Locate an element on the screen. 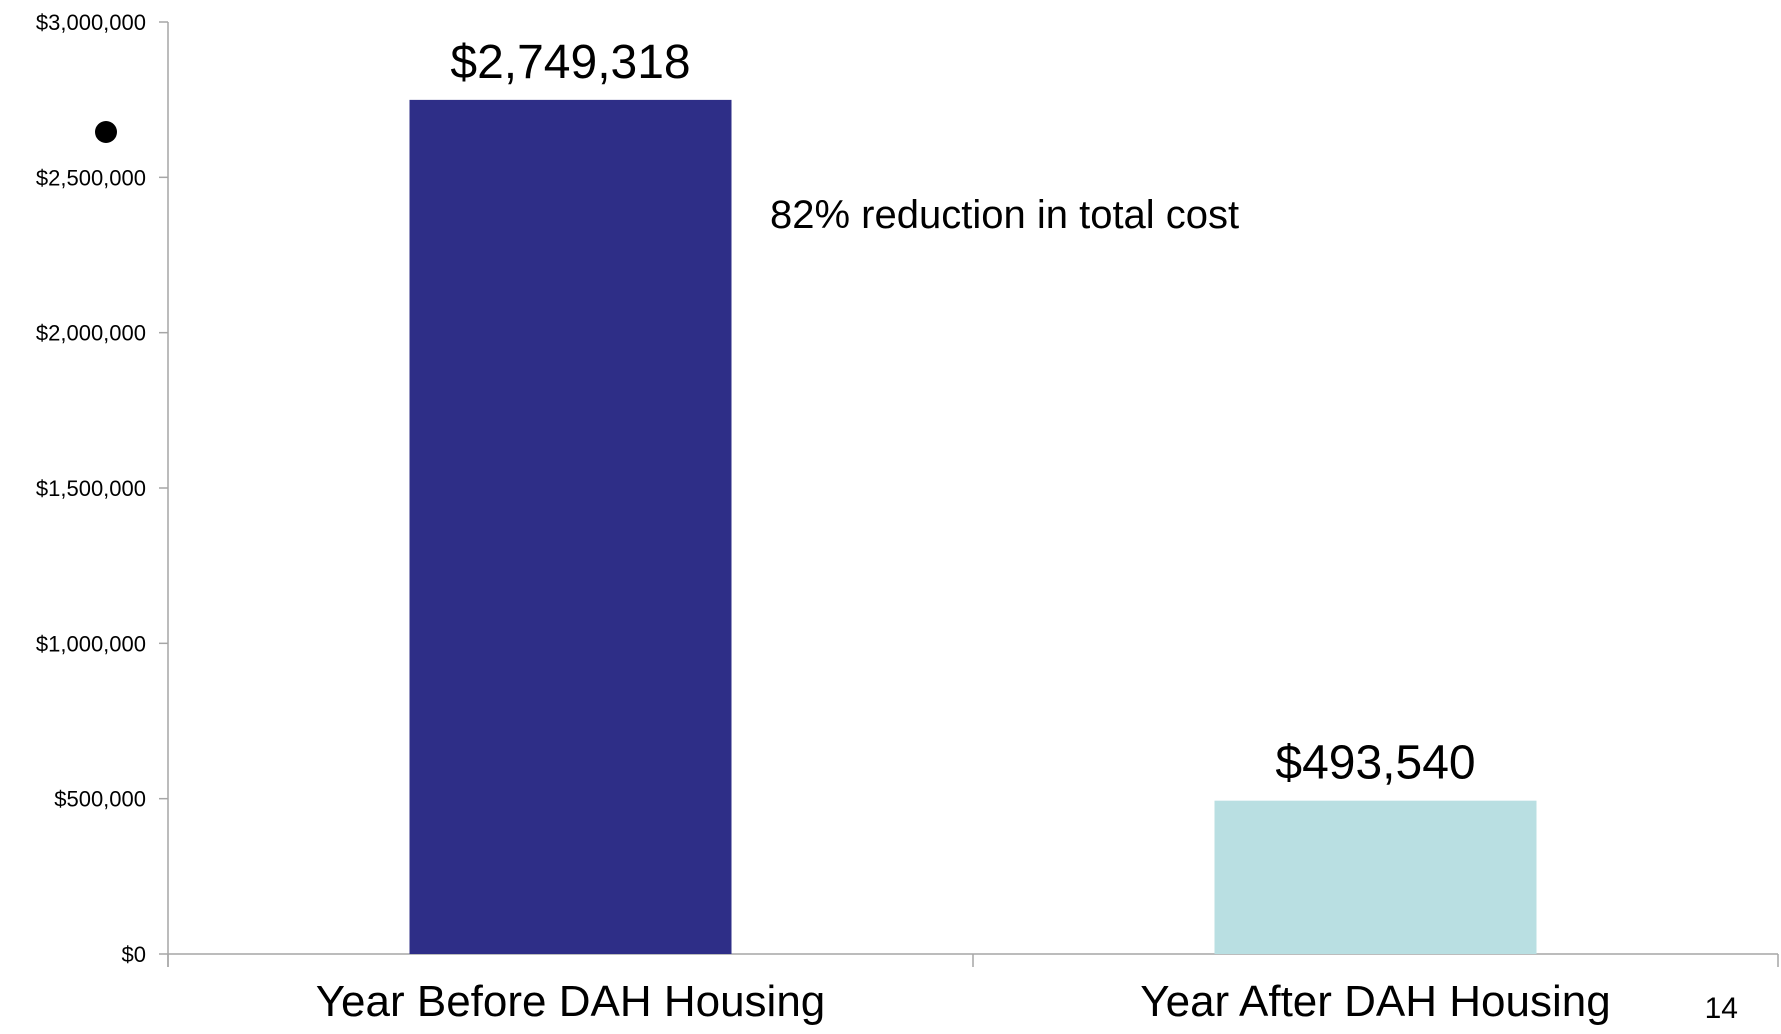 Image resolution: width=1781 pixels, height=1034 pixels. reduction-annotation: 82% reduction in total cost is located at coordinates (1004, 215).